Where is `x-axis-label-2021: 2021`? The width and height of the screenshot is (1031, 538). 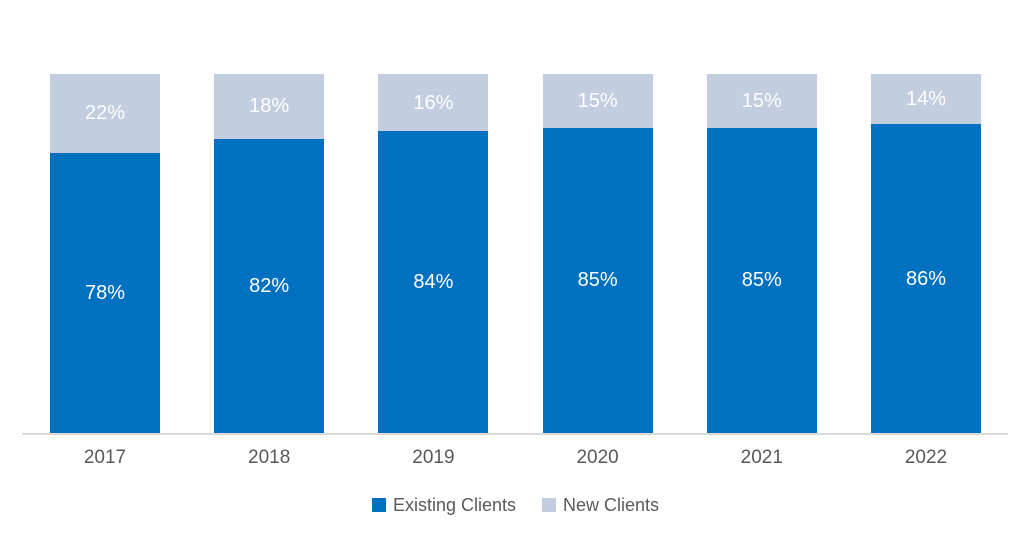
x-axis-label-2021: 2021 is located at coordinates (761, 457).